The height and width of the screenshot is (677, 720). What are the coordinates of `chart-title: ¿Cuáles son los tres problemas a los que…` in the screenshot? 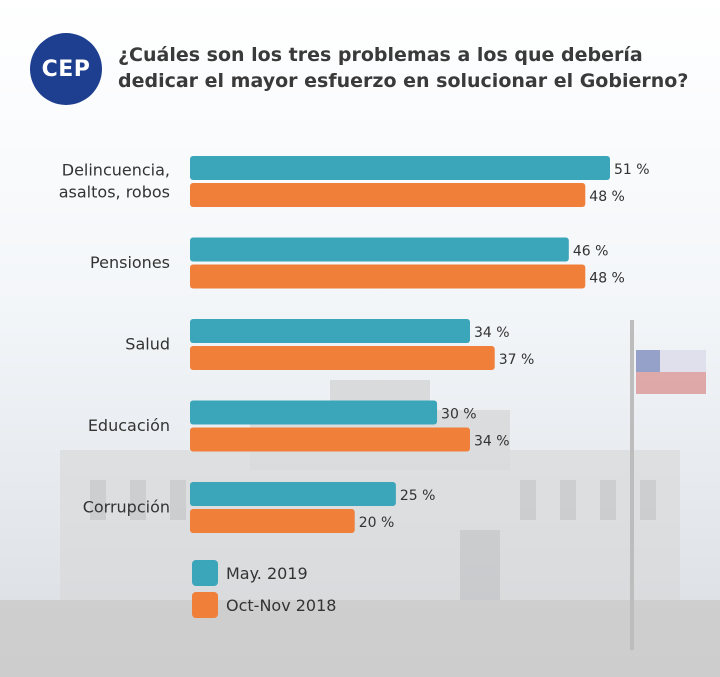 It's located at (403, 68).